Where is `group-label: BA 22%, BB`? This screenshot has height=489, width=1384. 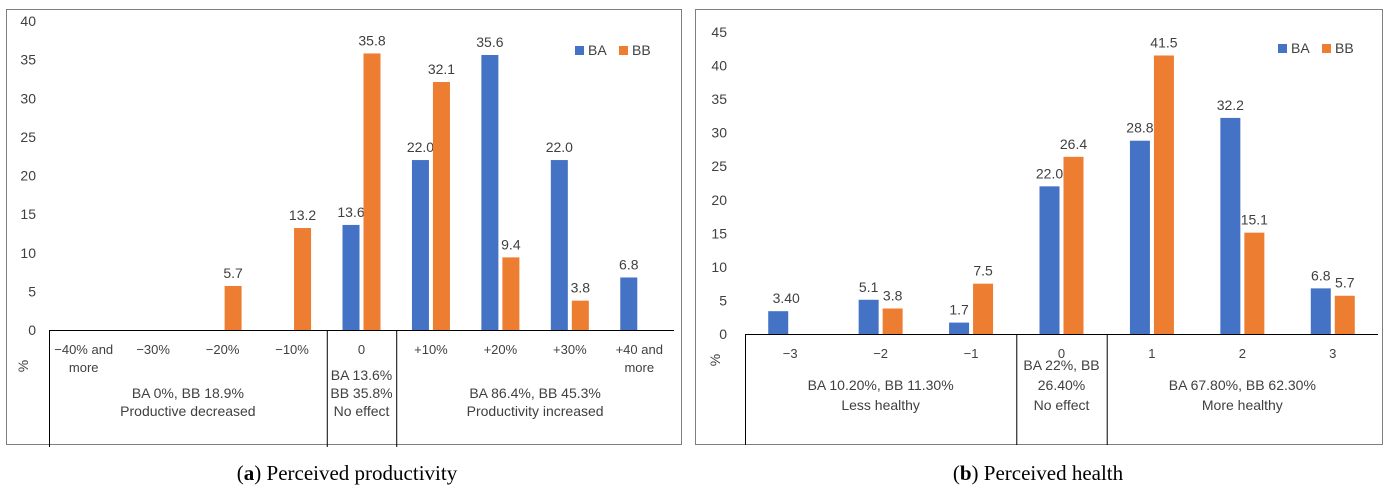
group-label: BA 22%, BB is located at coordinates (1061, 365).